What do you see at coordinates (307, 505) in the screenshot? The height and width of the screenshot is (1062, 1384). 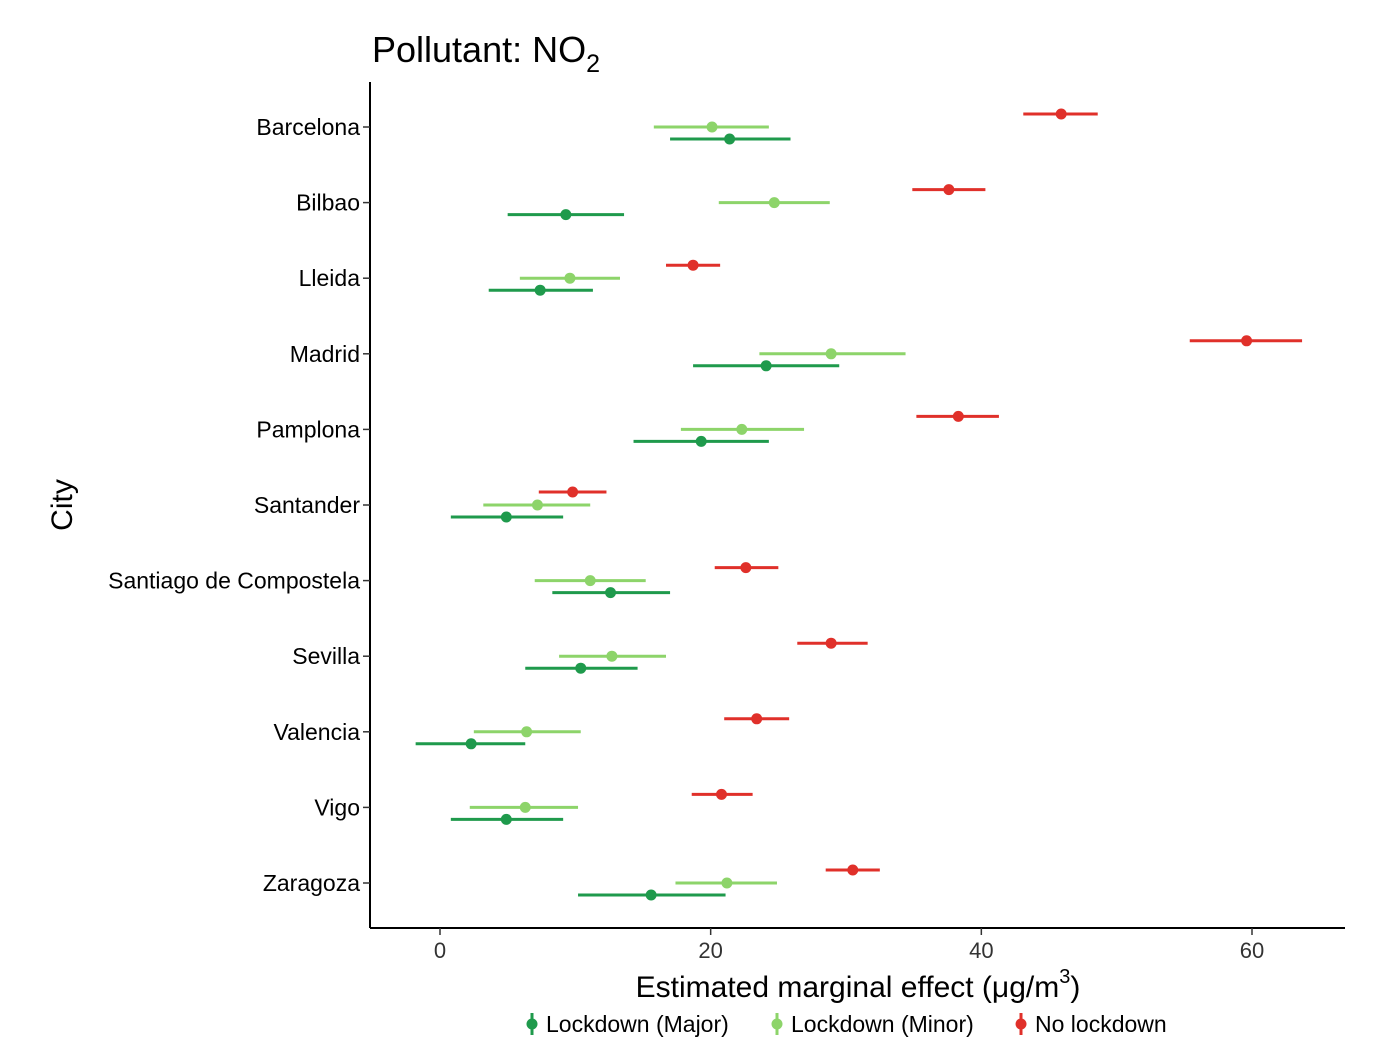 I see `y-tick-label: Santander` at bounding box center [307, 505].